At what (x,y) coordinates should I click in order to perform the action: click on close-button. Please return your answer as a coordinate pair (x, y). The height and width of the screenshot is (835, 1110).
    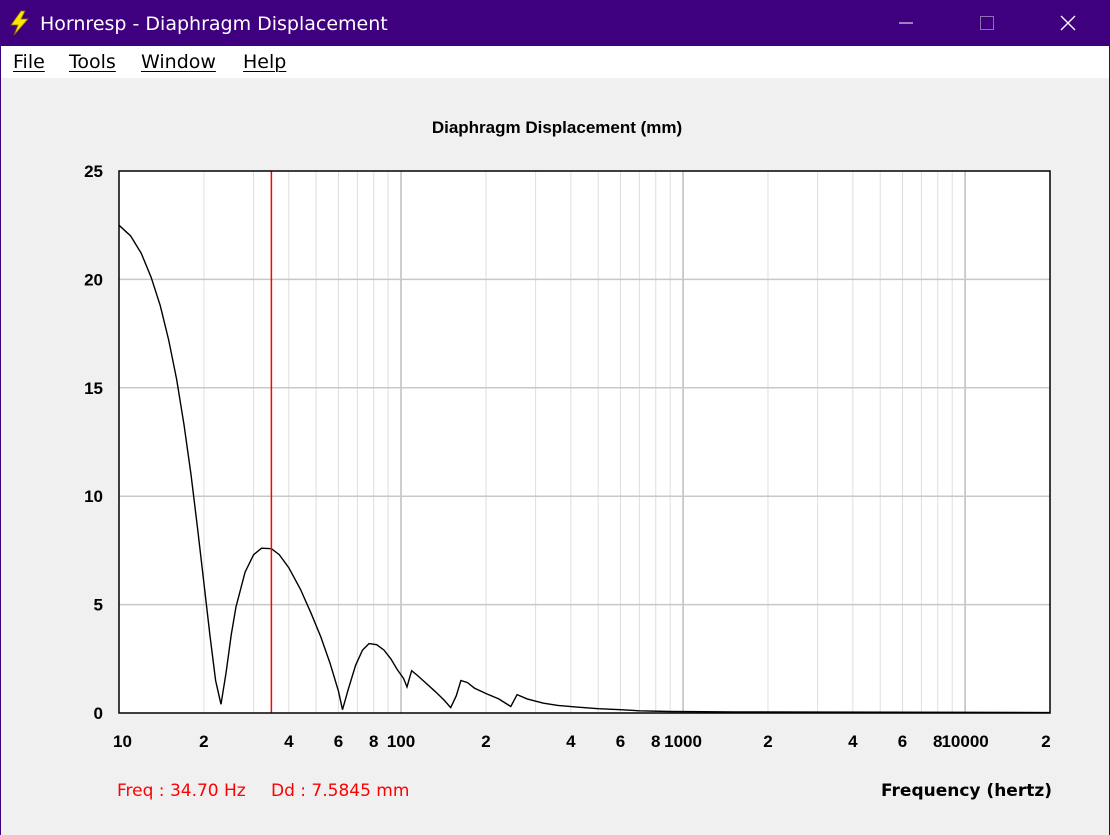
    Looking at the image, I should click on (1068, 23).